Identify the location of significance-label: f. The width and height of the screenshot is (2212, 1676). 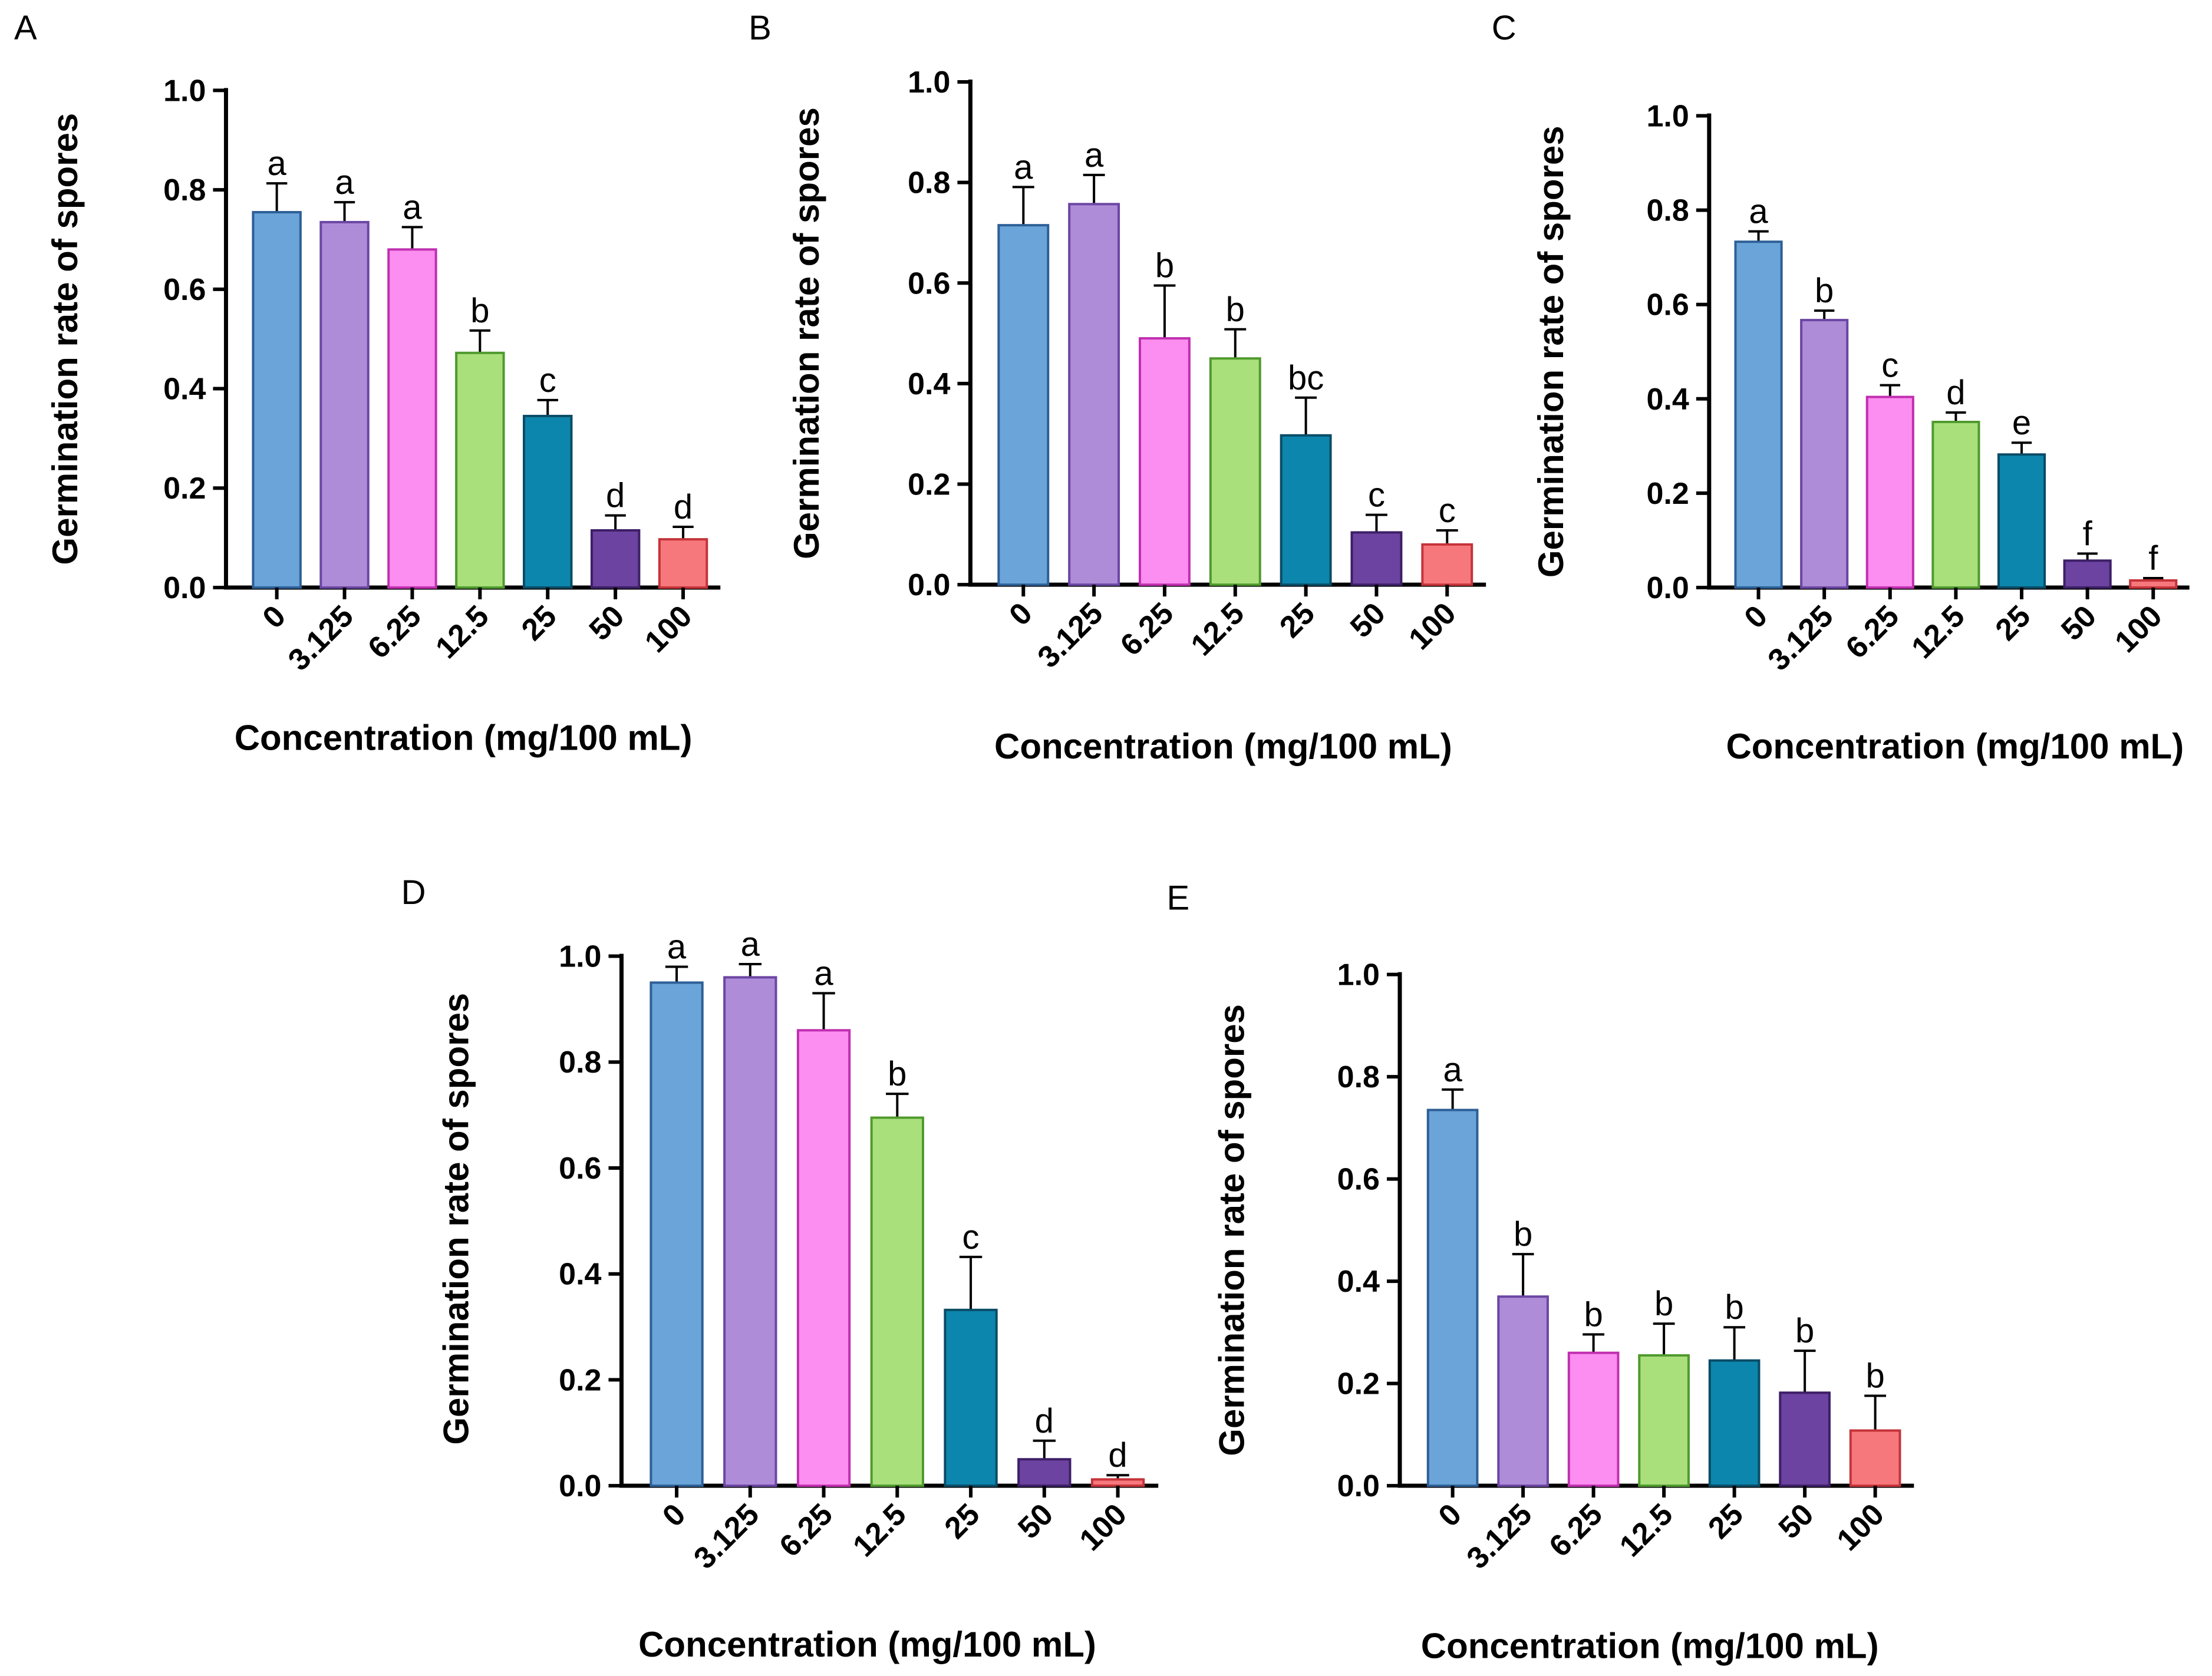
(2088, 533).